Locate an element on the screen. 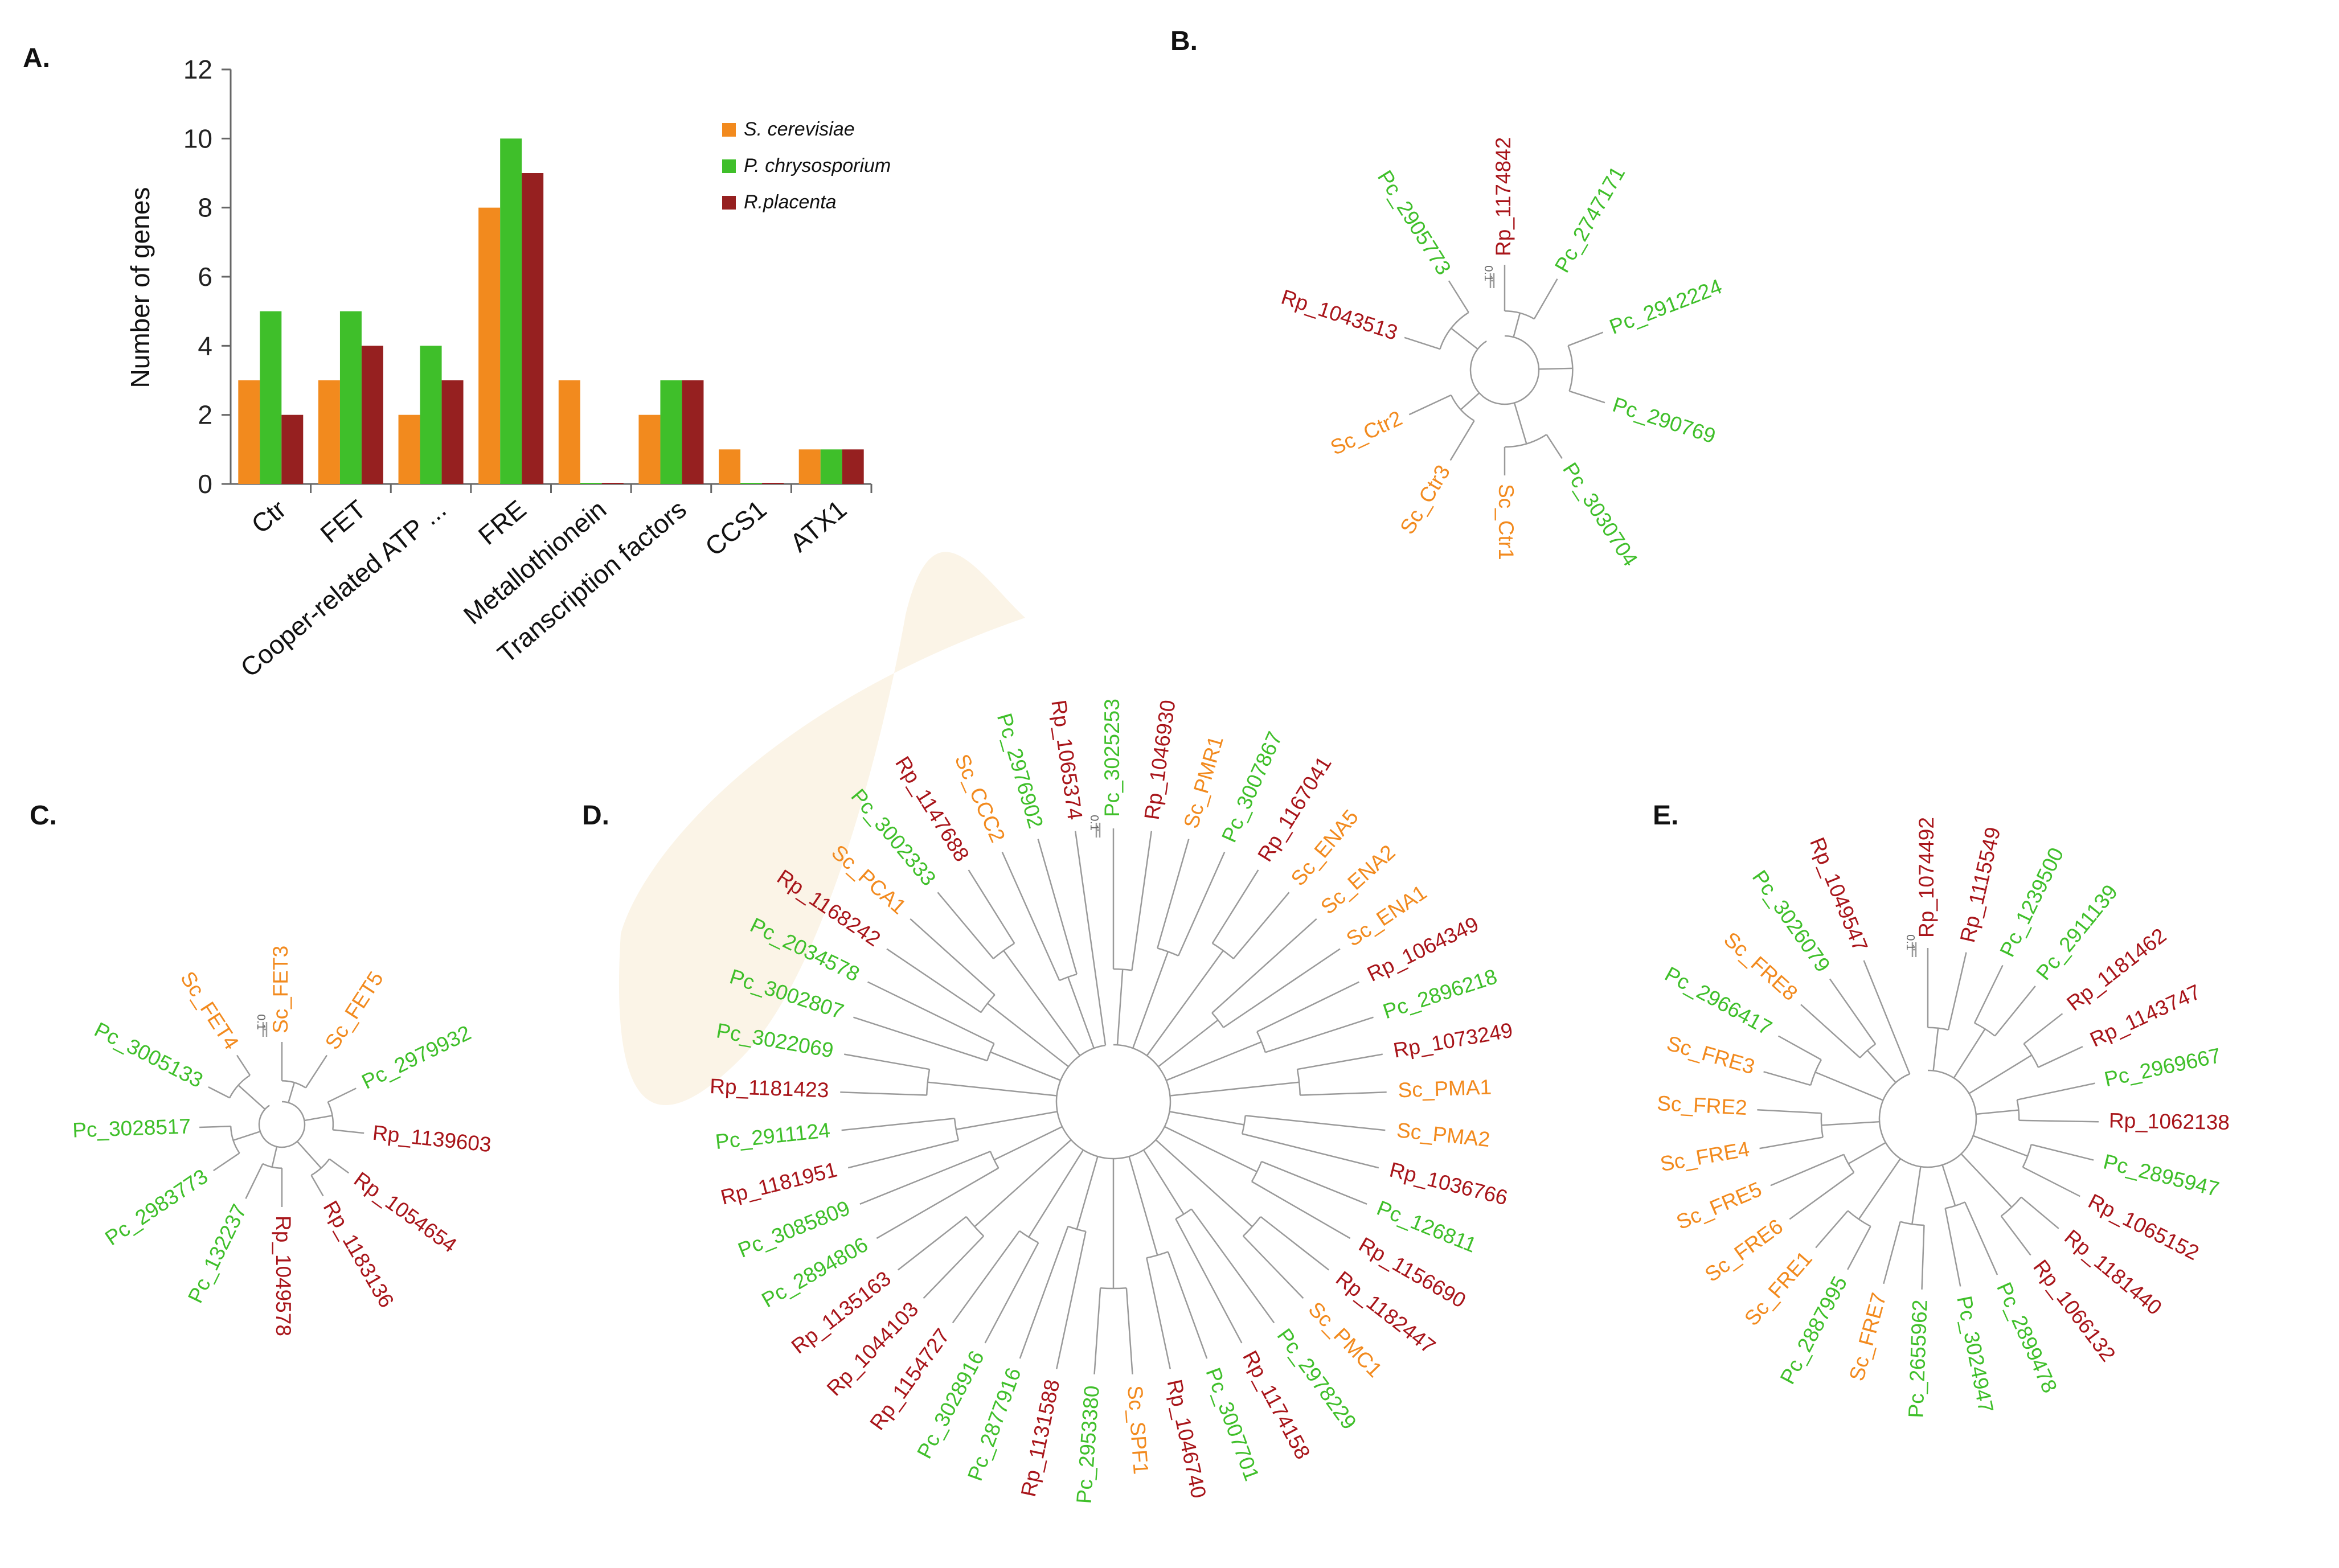  y-tick-label: 6 is located at coordinates (205, 277).